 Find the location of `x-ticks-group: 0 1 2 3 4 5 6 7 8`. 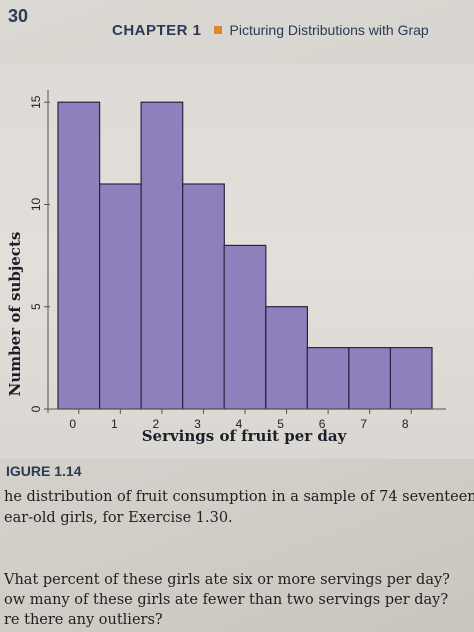

x-ticks-group: 0 1 2 3 4 5 6 7 8 is located at coordinates (240, 420).